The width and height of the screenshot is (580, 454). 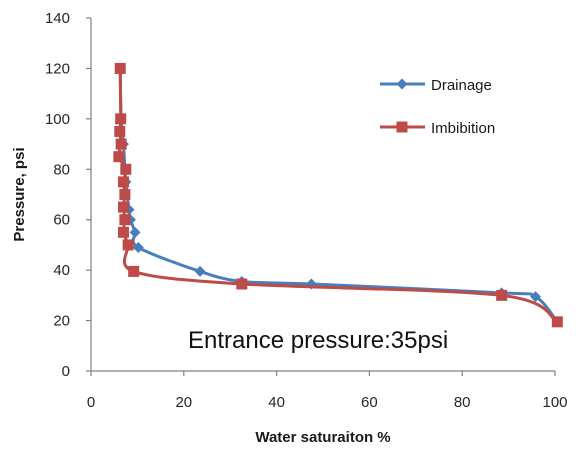 I want to click on entrance-pressure-annotation: Entrance pressure:35psi, so click(x=318, y=340).